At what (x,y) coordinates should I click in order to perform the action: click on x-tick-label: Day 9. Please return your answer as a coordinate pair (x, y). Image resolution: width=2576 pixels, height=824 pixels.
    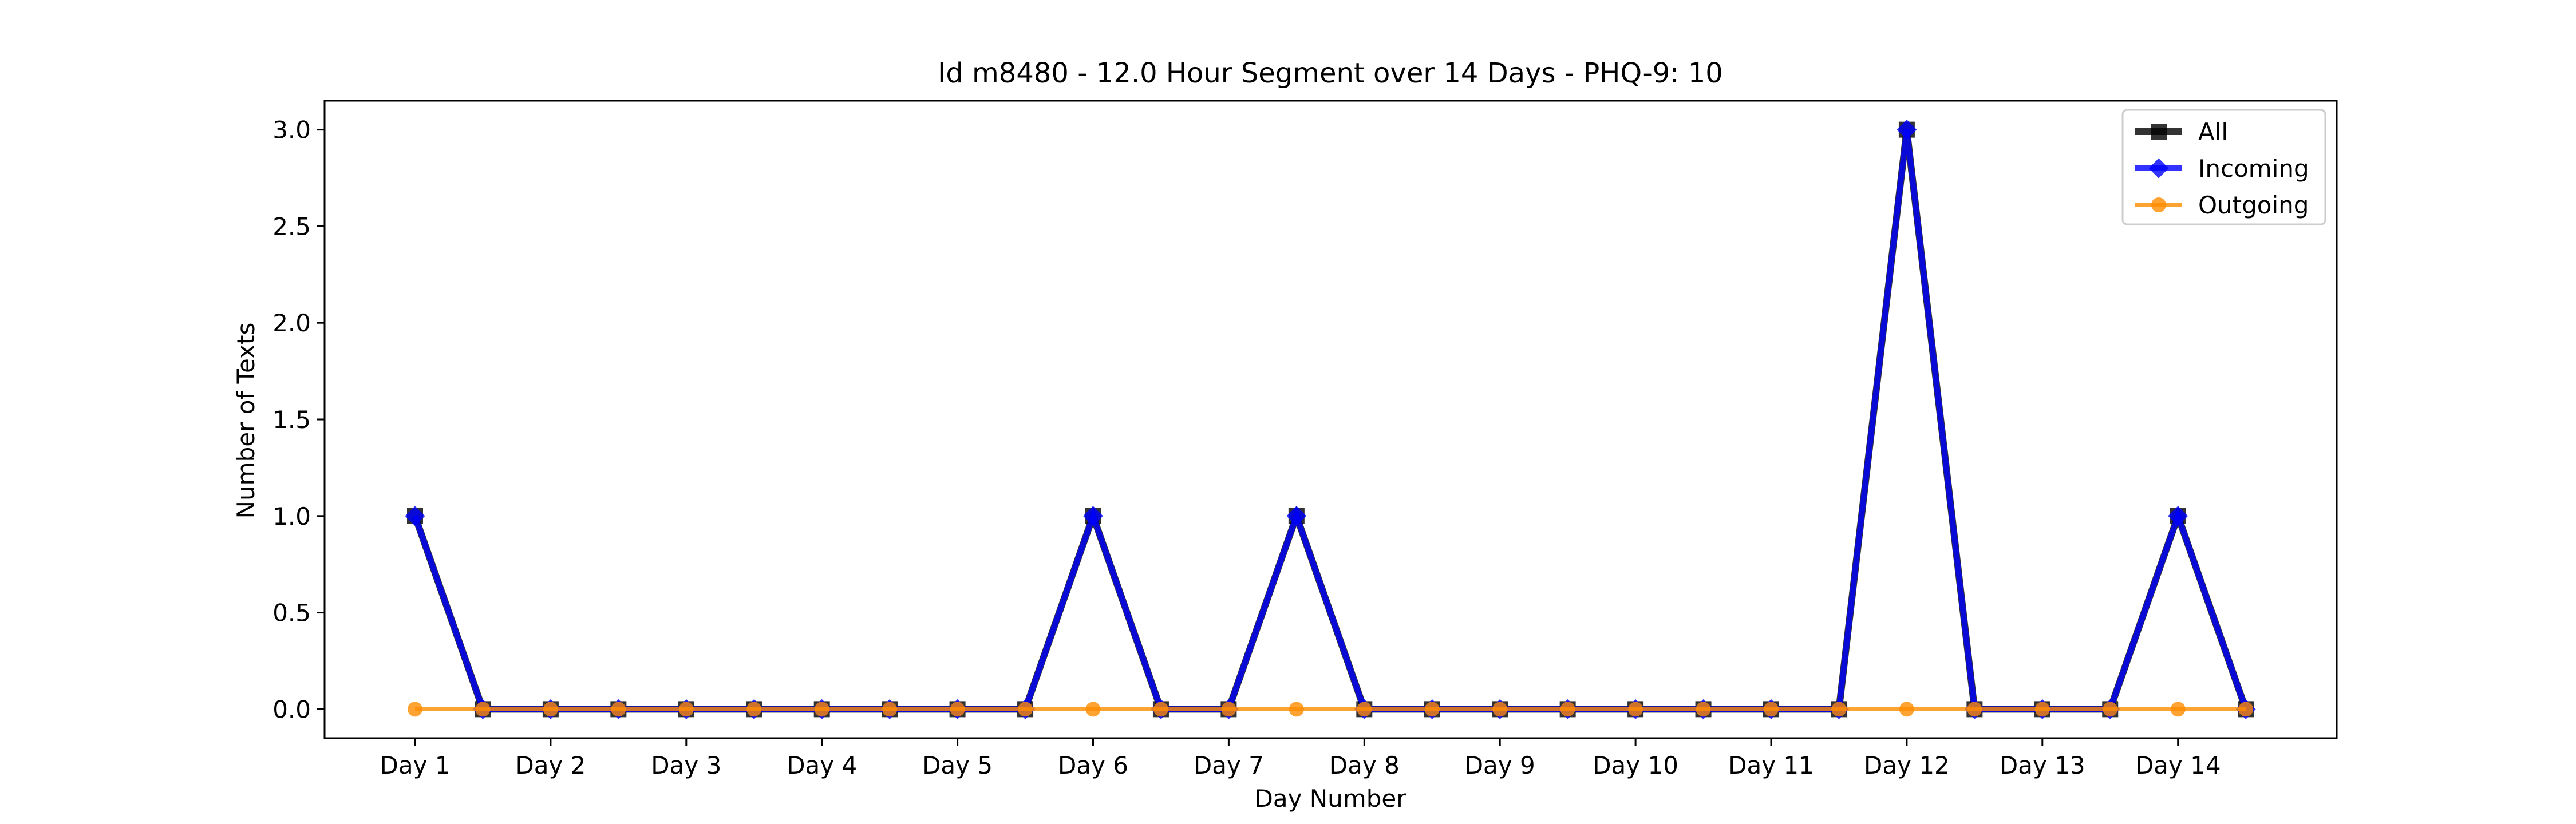
    Looking at the image, I should click on (1500, 765).